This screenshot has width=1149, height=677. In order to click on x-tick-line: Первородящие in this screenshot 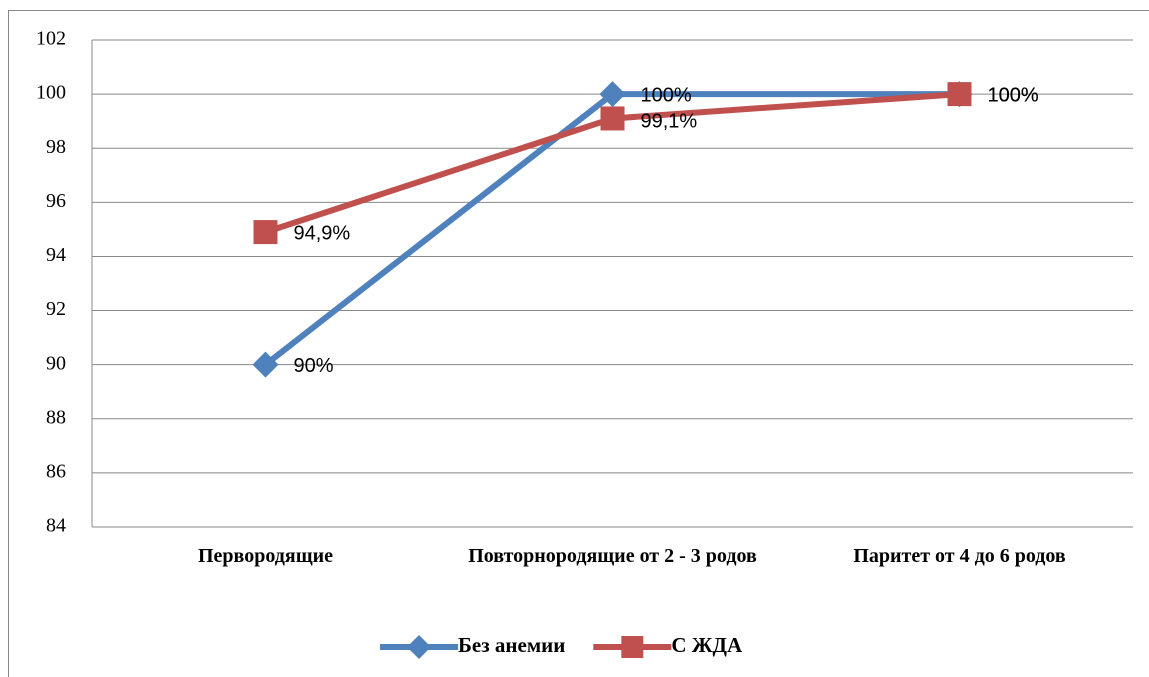, I will do `click(265, 556)`.